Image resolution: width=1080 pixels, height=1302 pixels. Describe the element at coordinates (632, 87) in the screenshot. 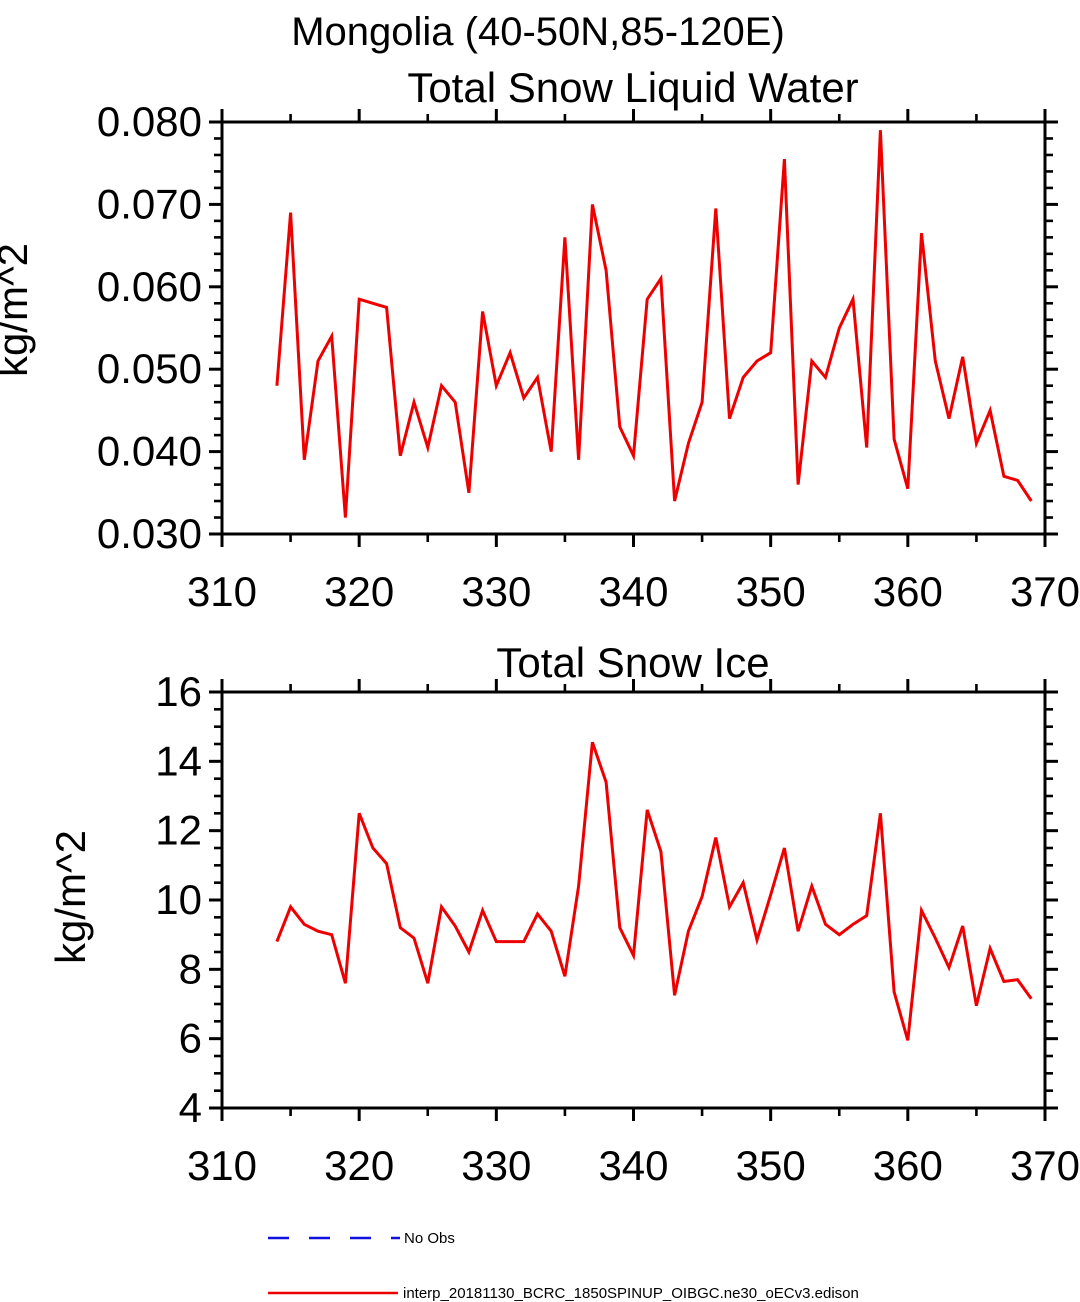

I see `chart-title: Total Snow Liquid Water` at that location.